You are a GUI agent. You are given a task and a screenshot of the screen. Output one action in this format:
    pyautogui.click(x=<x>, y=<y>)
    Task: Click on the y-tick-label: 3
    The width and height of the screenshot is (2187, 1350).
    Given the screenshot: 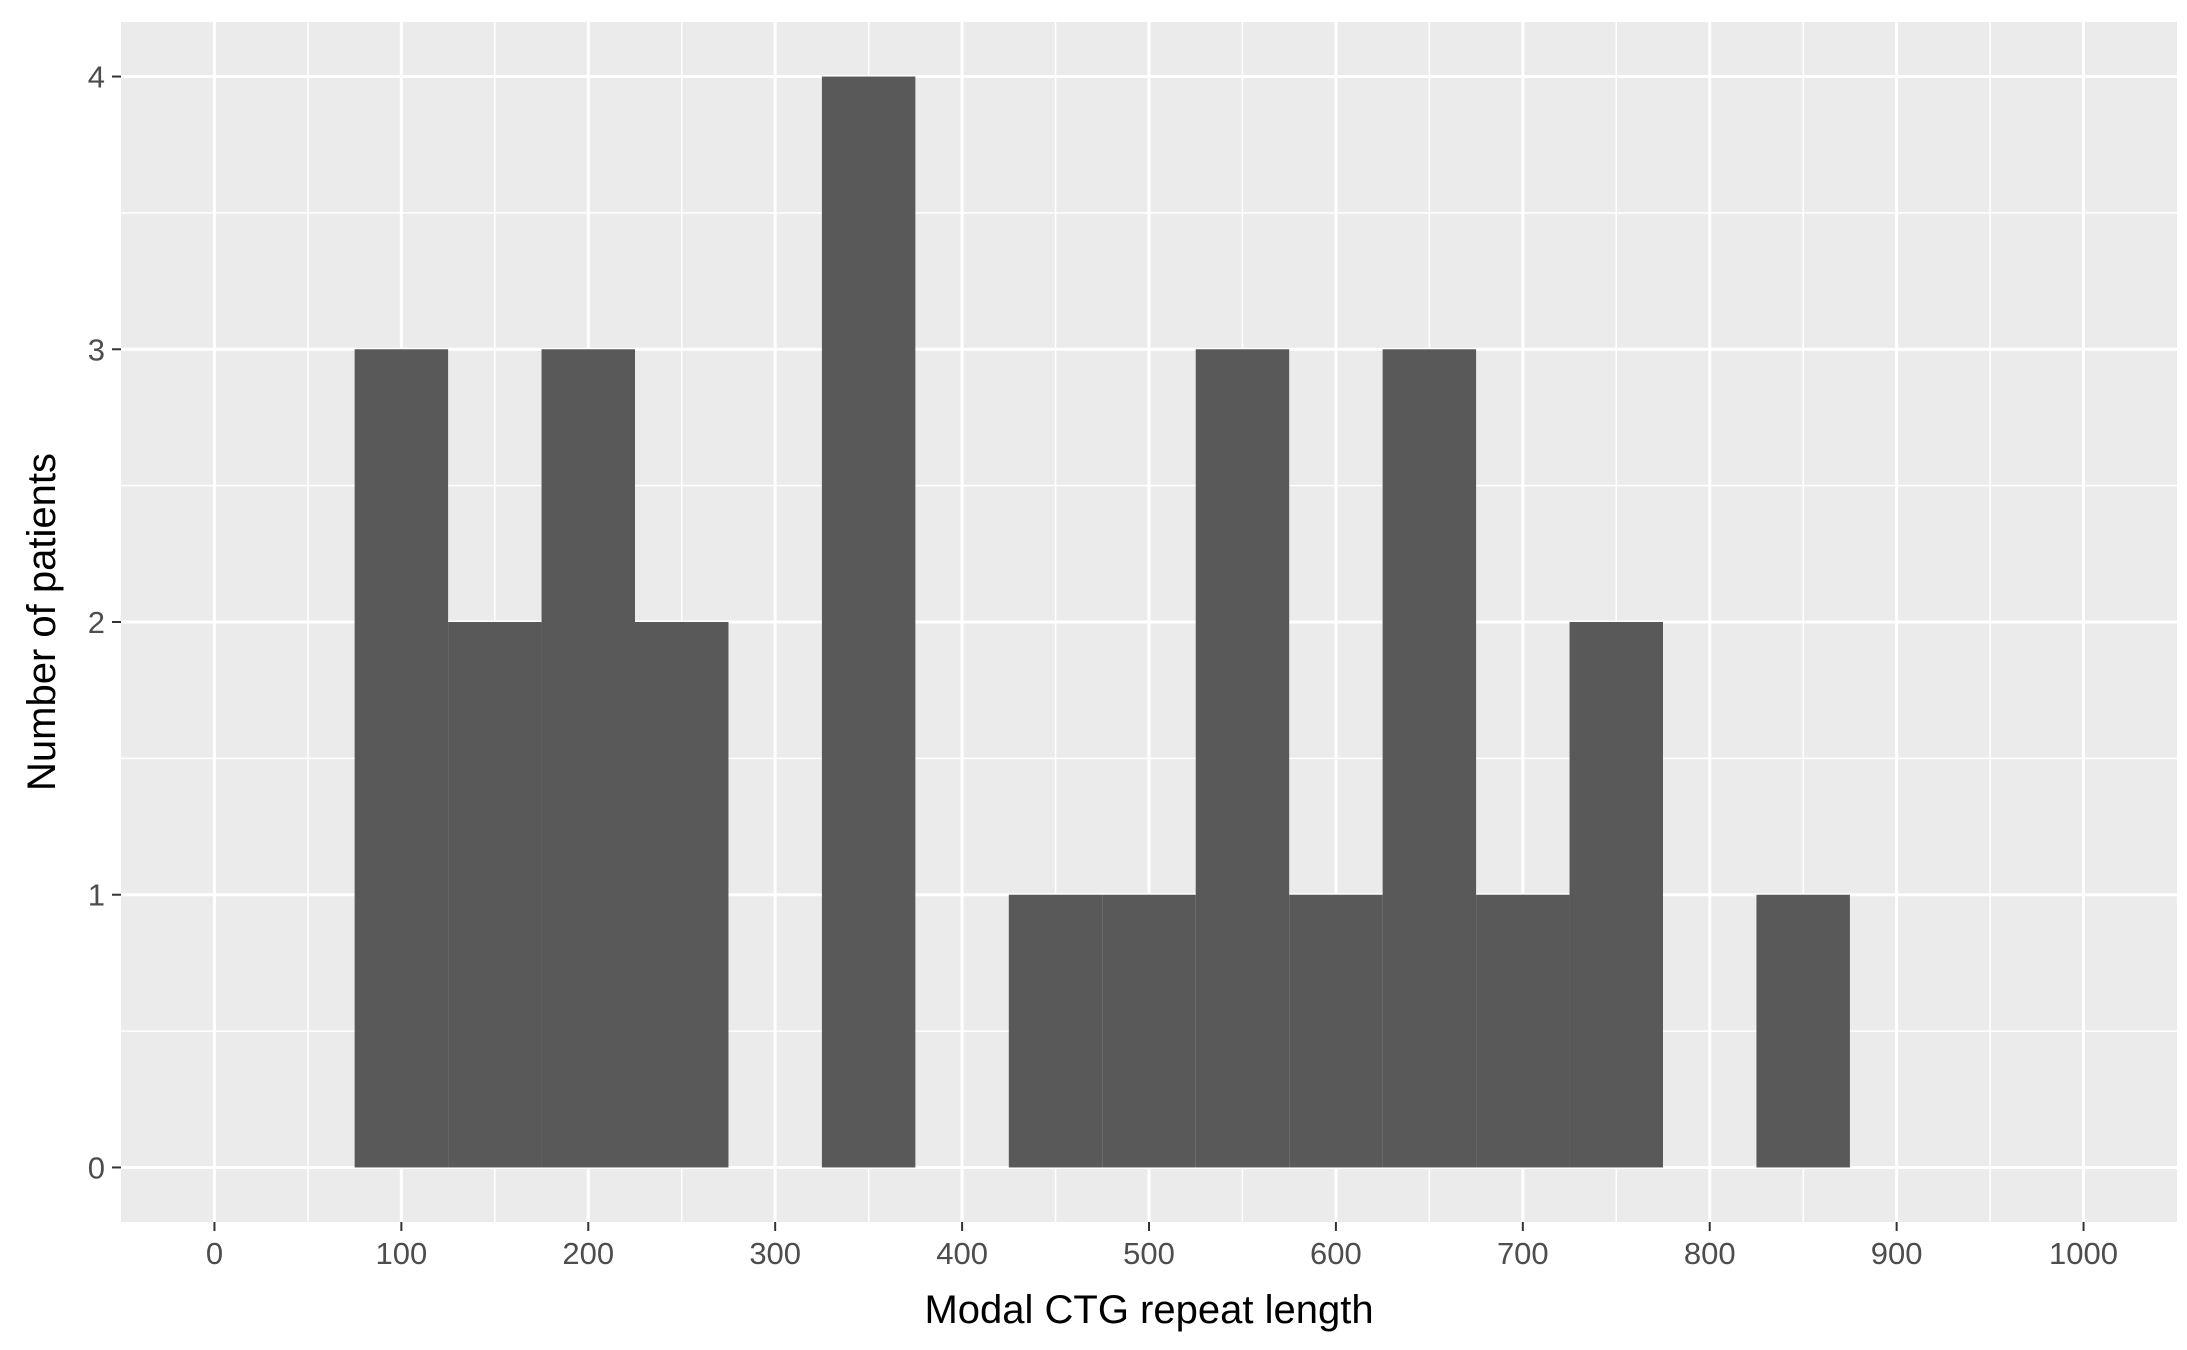 What is the action you would take?
    pyautogui.click(x=96, y=349)
    